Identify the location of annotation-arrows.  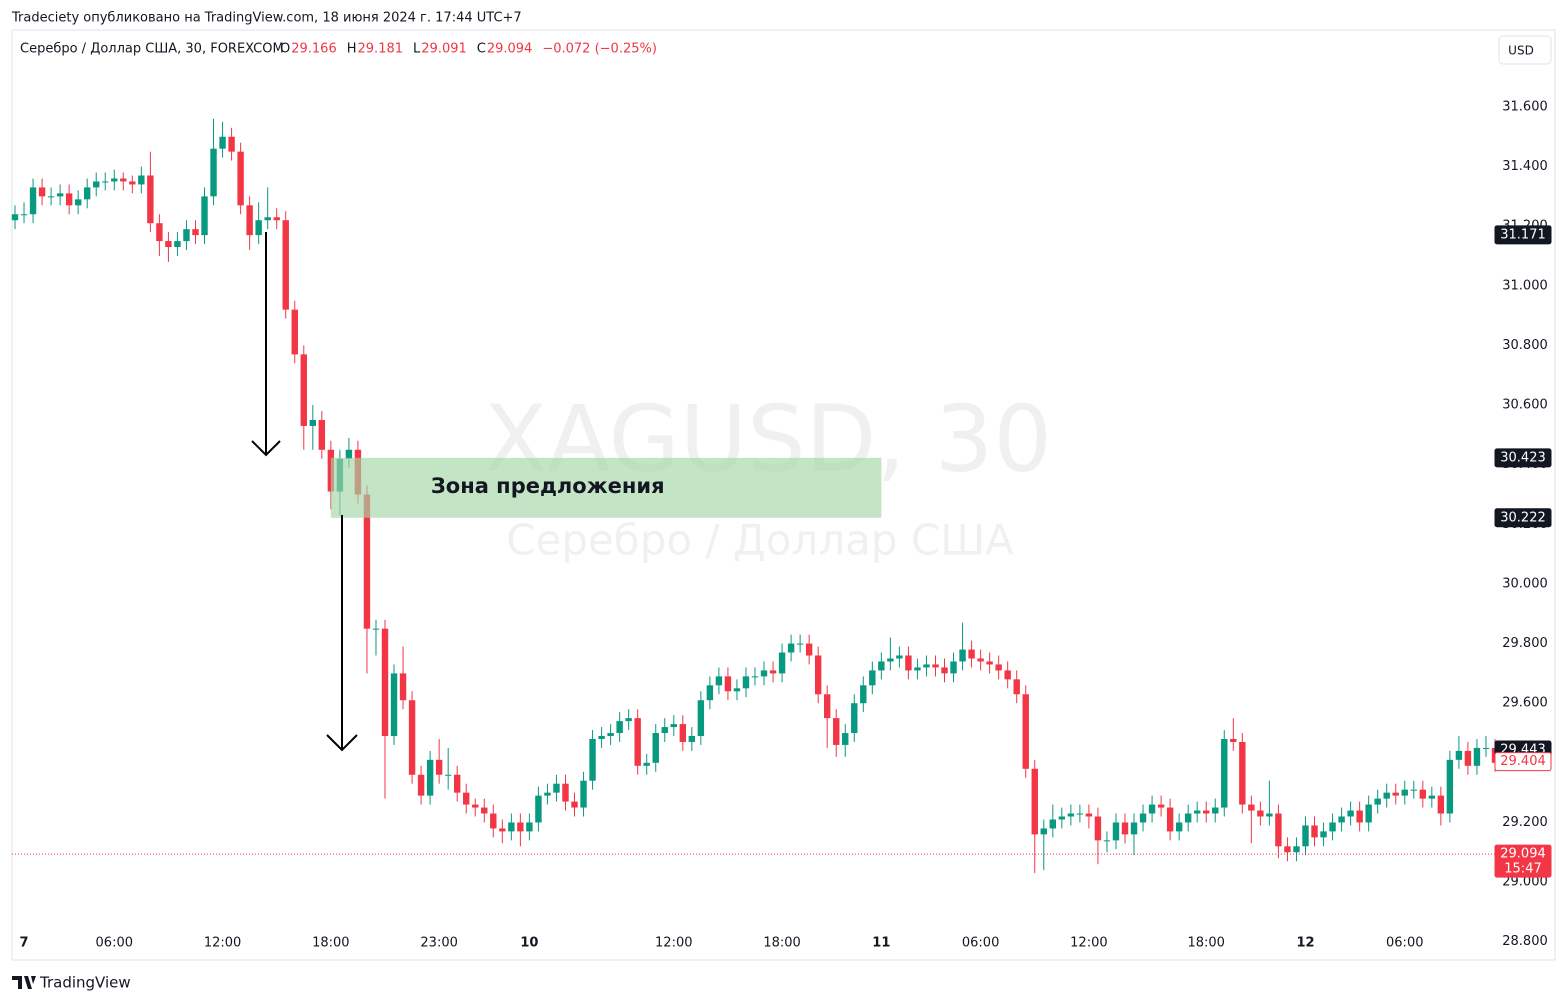
(304, 492).